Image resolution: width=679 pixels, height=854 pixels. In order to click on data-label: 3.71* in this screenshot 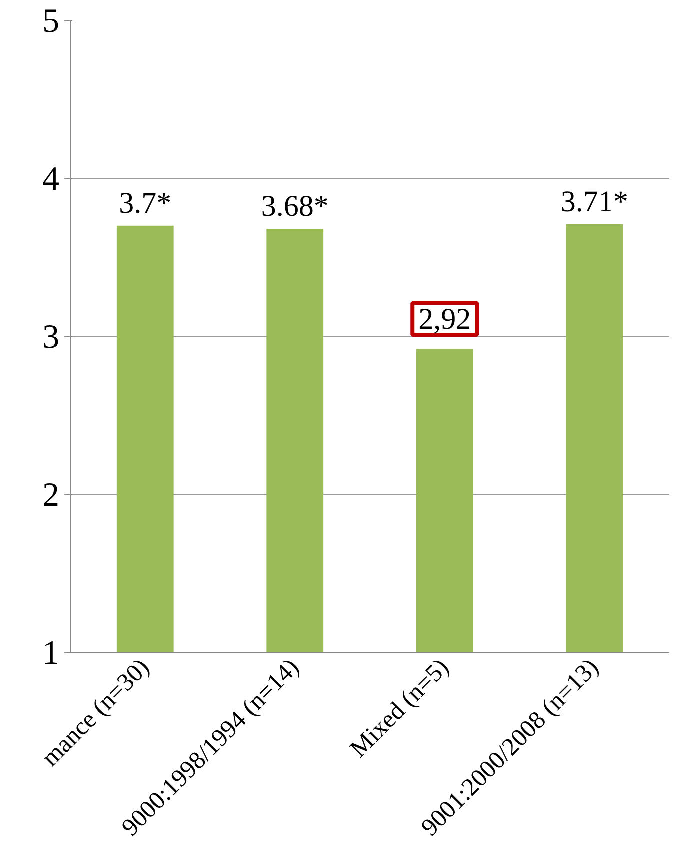, I will do `click(594, 201)`.